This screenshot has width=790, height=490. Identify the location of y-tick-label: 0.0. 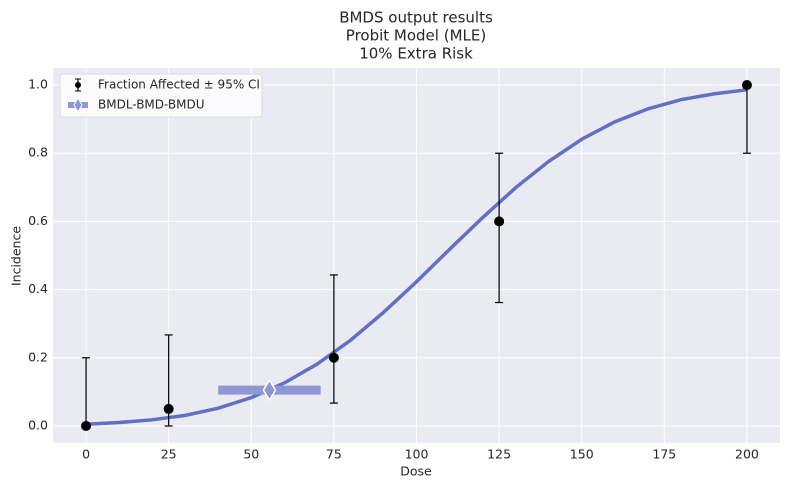
(38, 424).